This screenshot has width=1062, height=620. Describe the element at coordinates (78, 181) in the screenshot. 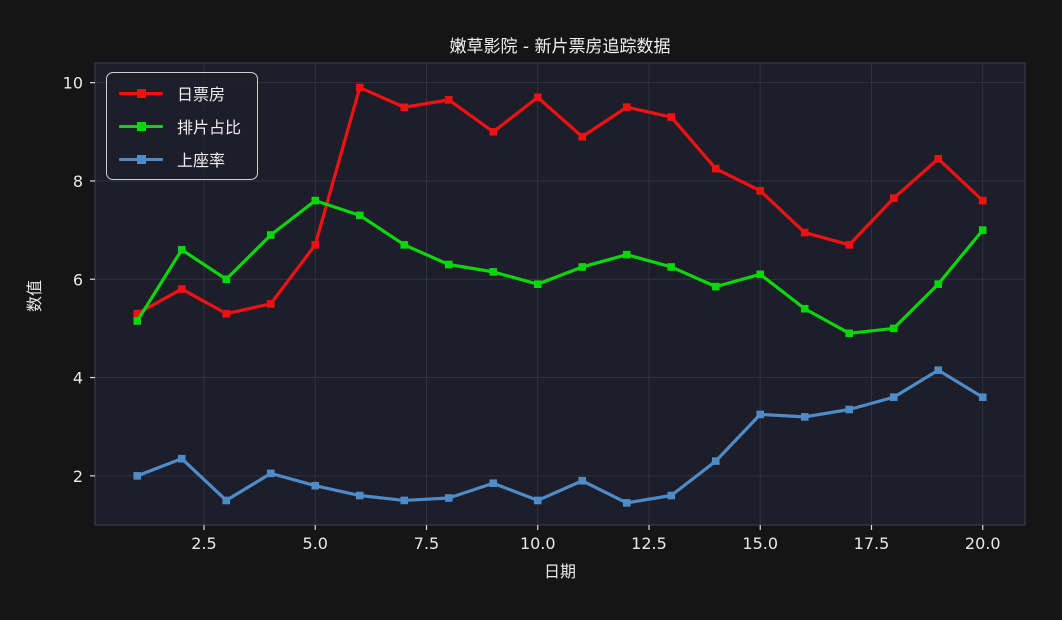

I see `y-tick-label: 8` at that location.